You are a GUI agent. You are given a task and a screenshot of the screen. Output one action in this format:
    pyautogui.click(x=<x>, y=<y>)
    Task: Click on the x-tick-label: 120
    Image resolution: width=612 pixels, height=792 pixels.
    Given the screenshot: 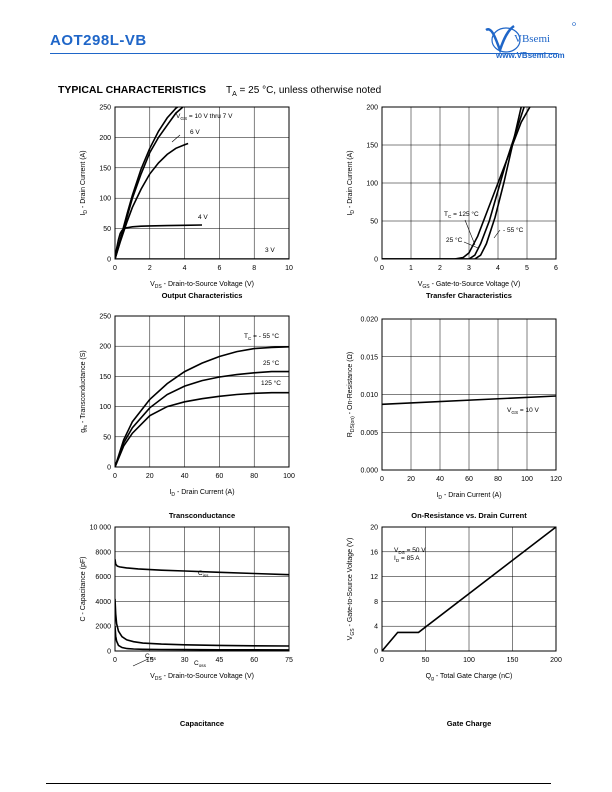 What is the action you would take?
    pyautogui.click(x=556, y=479)
    